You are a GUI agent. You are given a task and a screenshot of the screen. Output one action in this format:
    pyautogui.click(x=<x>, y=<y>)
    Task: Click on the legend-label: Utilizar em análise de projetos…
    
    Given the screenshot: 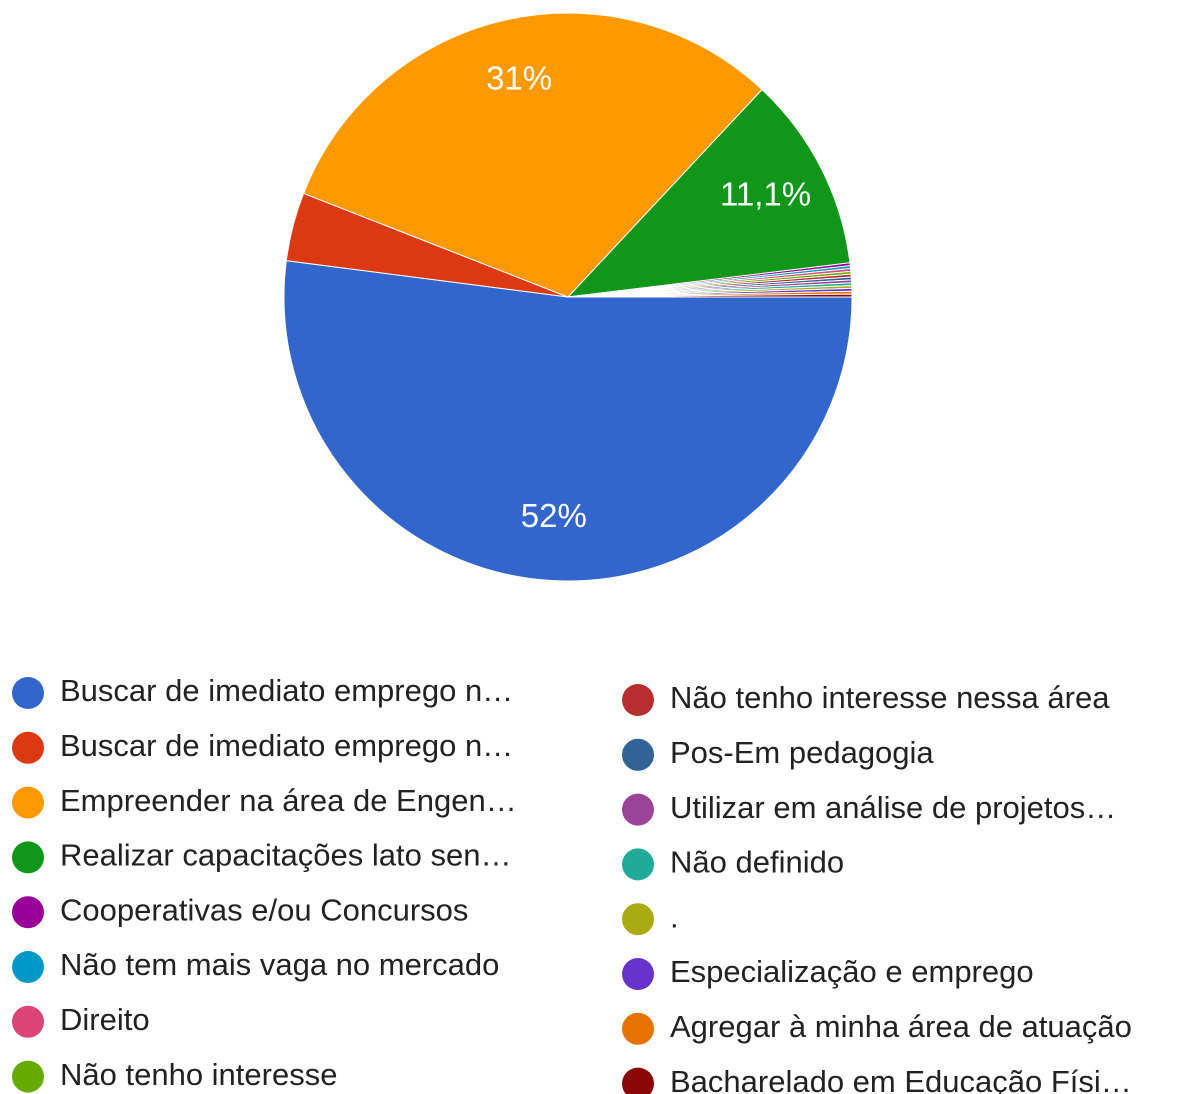 What is the action you would take?
    pyautogui.click(x=893, y=807)
    